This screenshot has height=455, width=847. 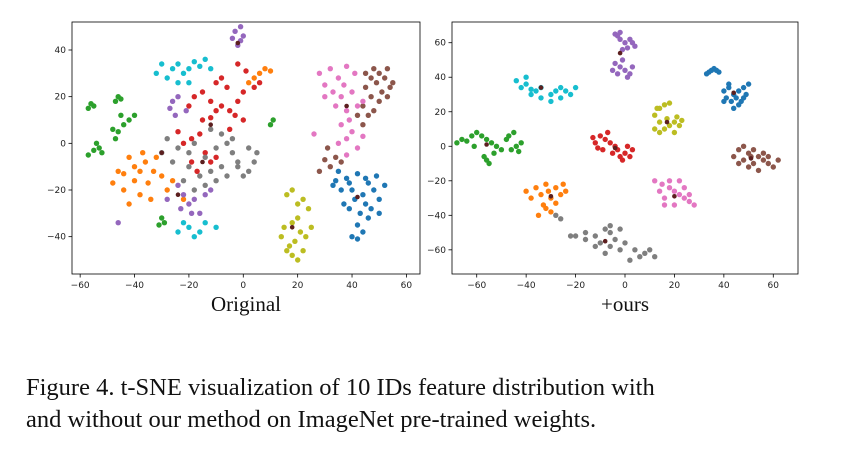 What do you see at coordinates (246, 304) in the screenshot?
I see `plot-subtitle: Original` at bounding box center [246, 304].